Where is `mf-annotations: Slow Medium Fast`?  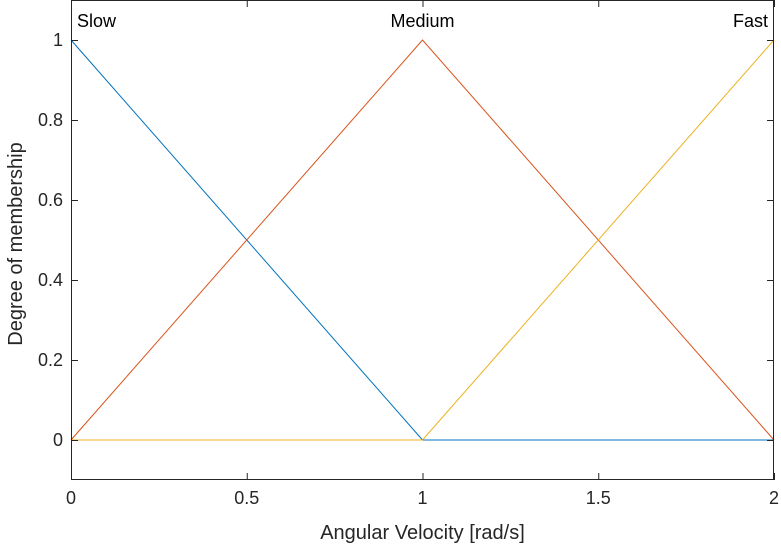 mf-annotations: Slow Medium Fast is located at coordinates (422, 21).